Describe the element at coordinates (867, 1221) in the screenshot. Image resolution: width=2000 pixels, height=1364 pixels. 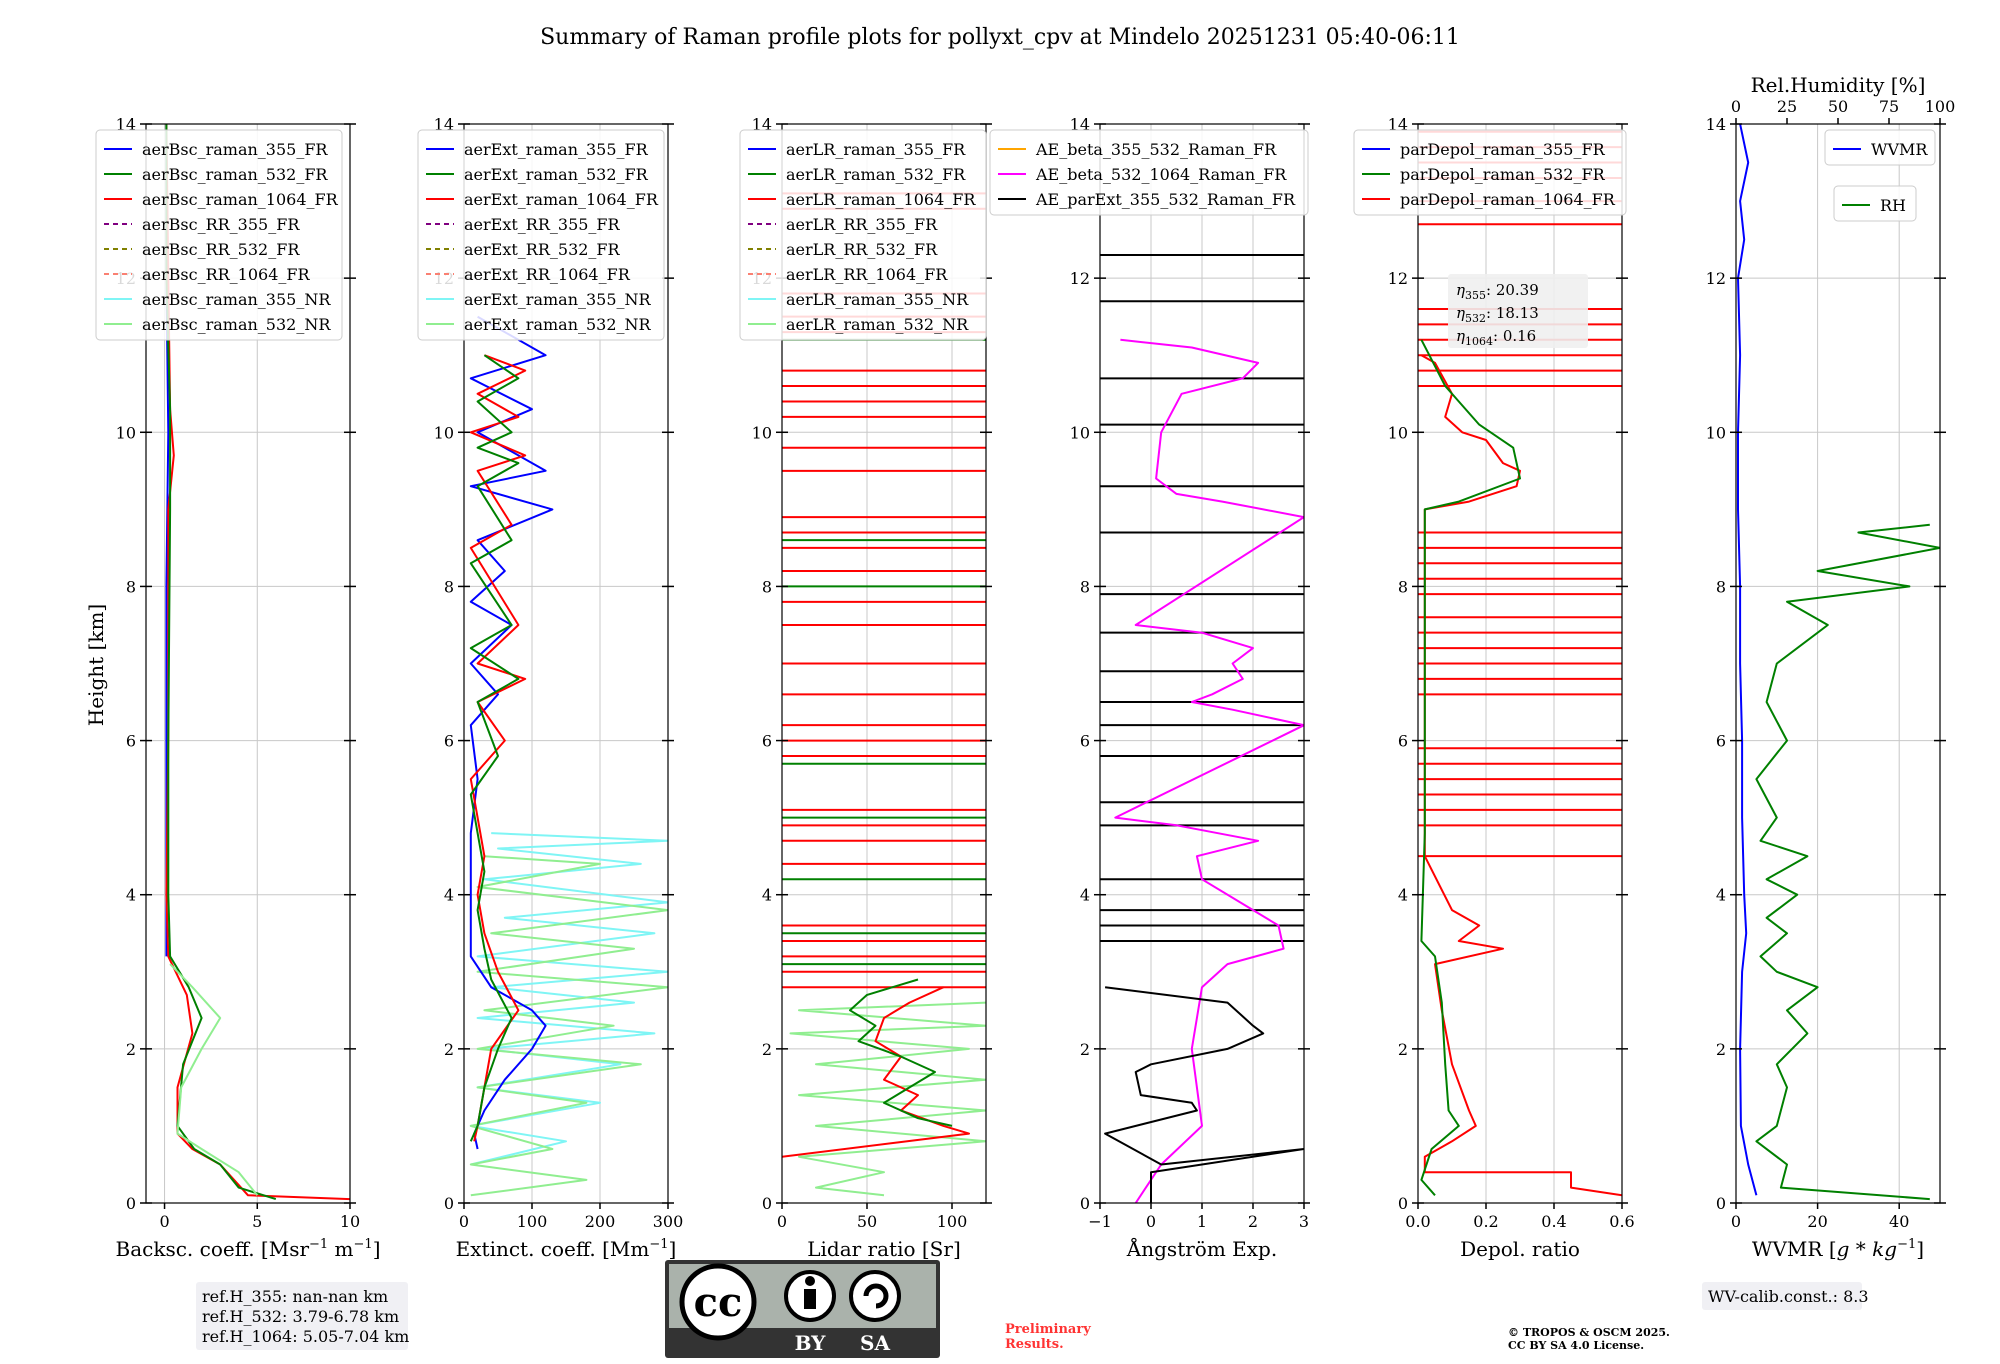
I see `x-tick-label: 50` at that location.